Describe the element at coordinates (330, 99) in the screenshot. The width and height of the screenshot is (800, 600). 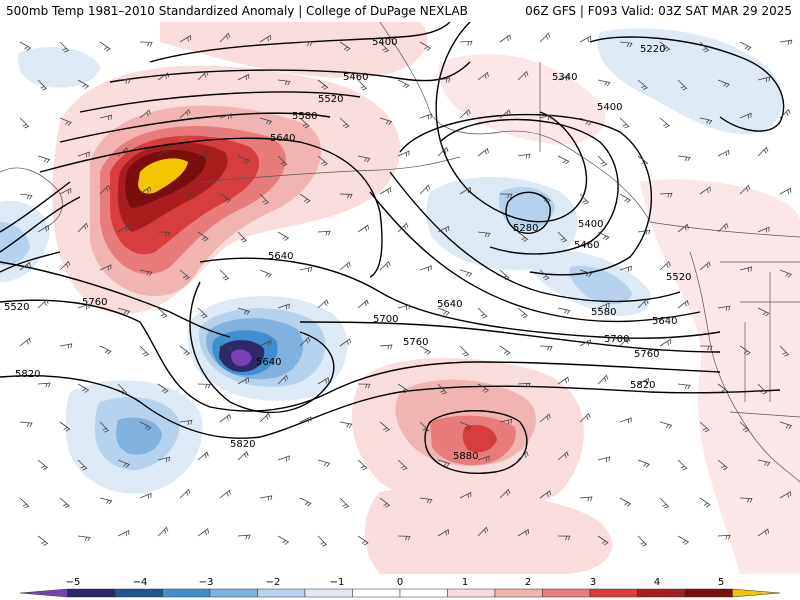
I see `contour-label-5520-a: 5520` at that location.